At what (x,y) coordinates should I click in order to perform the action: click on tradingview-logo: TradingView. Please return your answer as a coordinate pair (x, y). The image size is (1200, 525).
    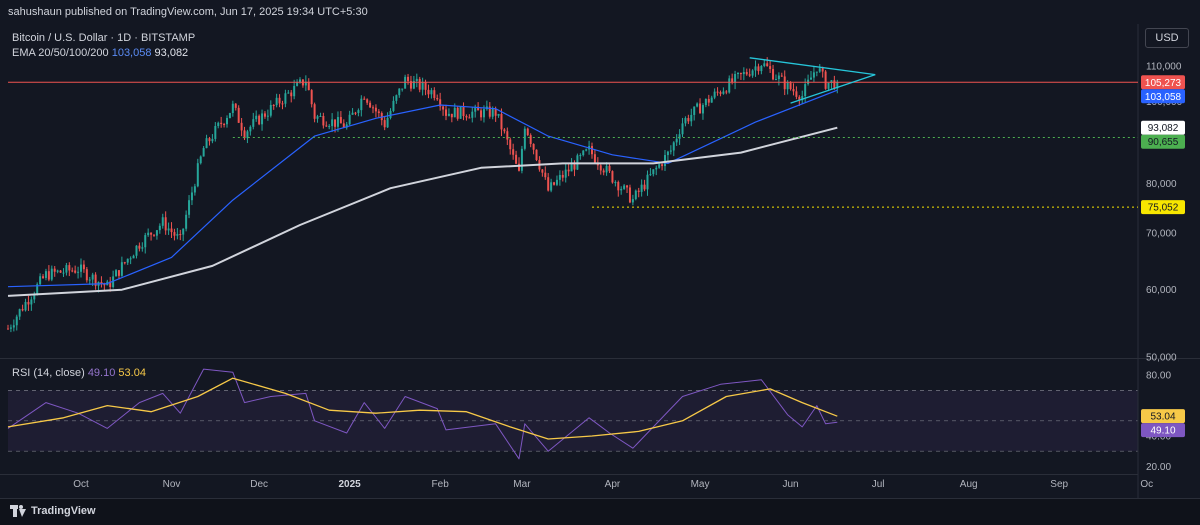
    Looking at the image, I should click on (53, 511).